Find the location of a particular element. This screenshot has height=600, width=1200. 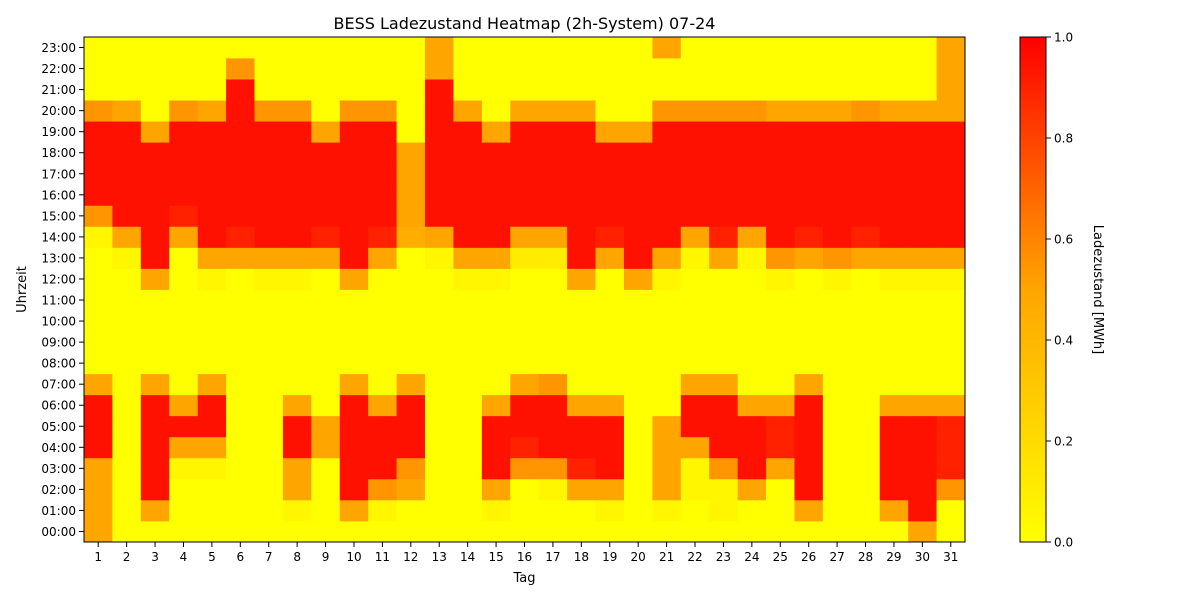

y-tick-label: 03:00 is located at coordinates (58, 469).